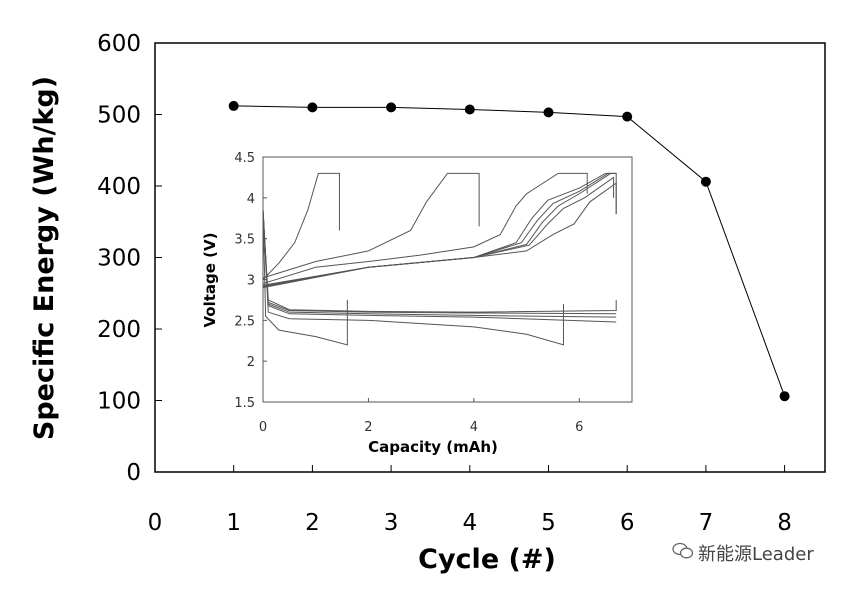 The height and width of the screenshot is (589, 857). Describe the element at coordinates (119, 259) in the screenshot. I see `y-tick-label: 300` at that location.